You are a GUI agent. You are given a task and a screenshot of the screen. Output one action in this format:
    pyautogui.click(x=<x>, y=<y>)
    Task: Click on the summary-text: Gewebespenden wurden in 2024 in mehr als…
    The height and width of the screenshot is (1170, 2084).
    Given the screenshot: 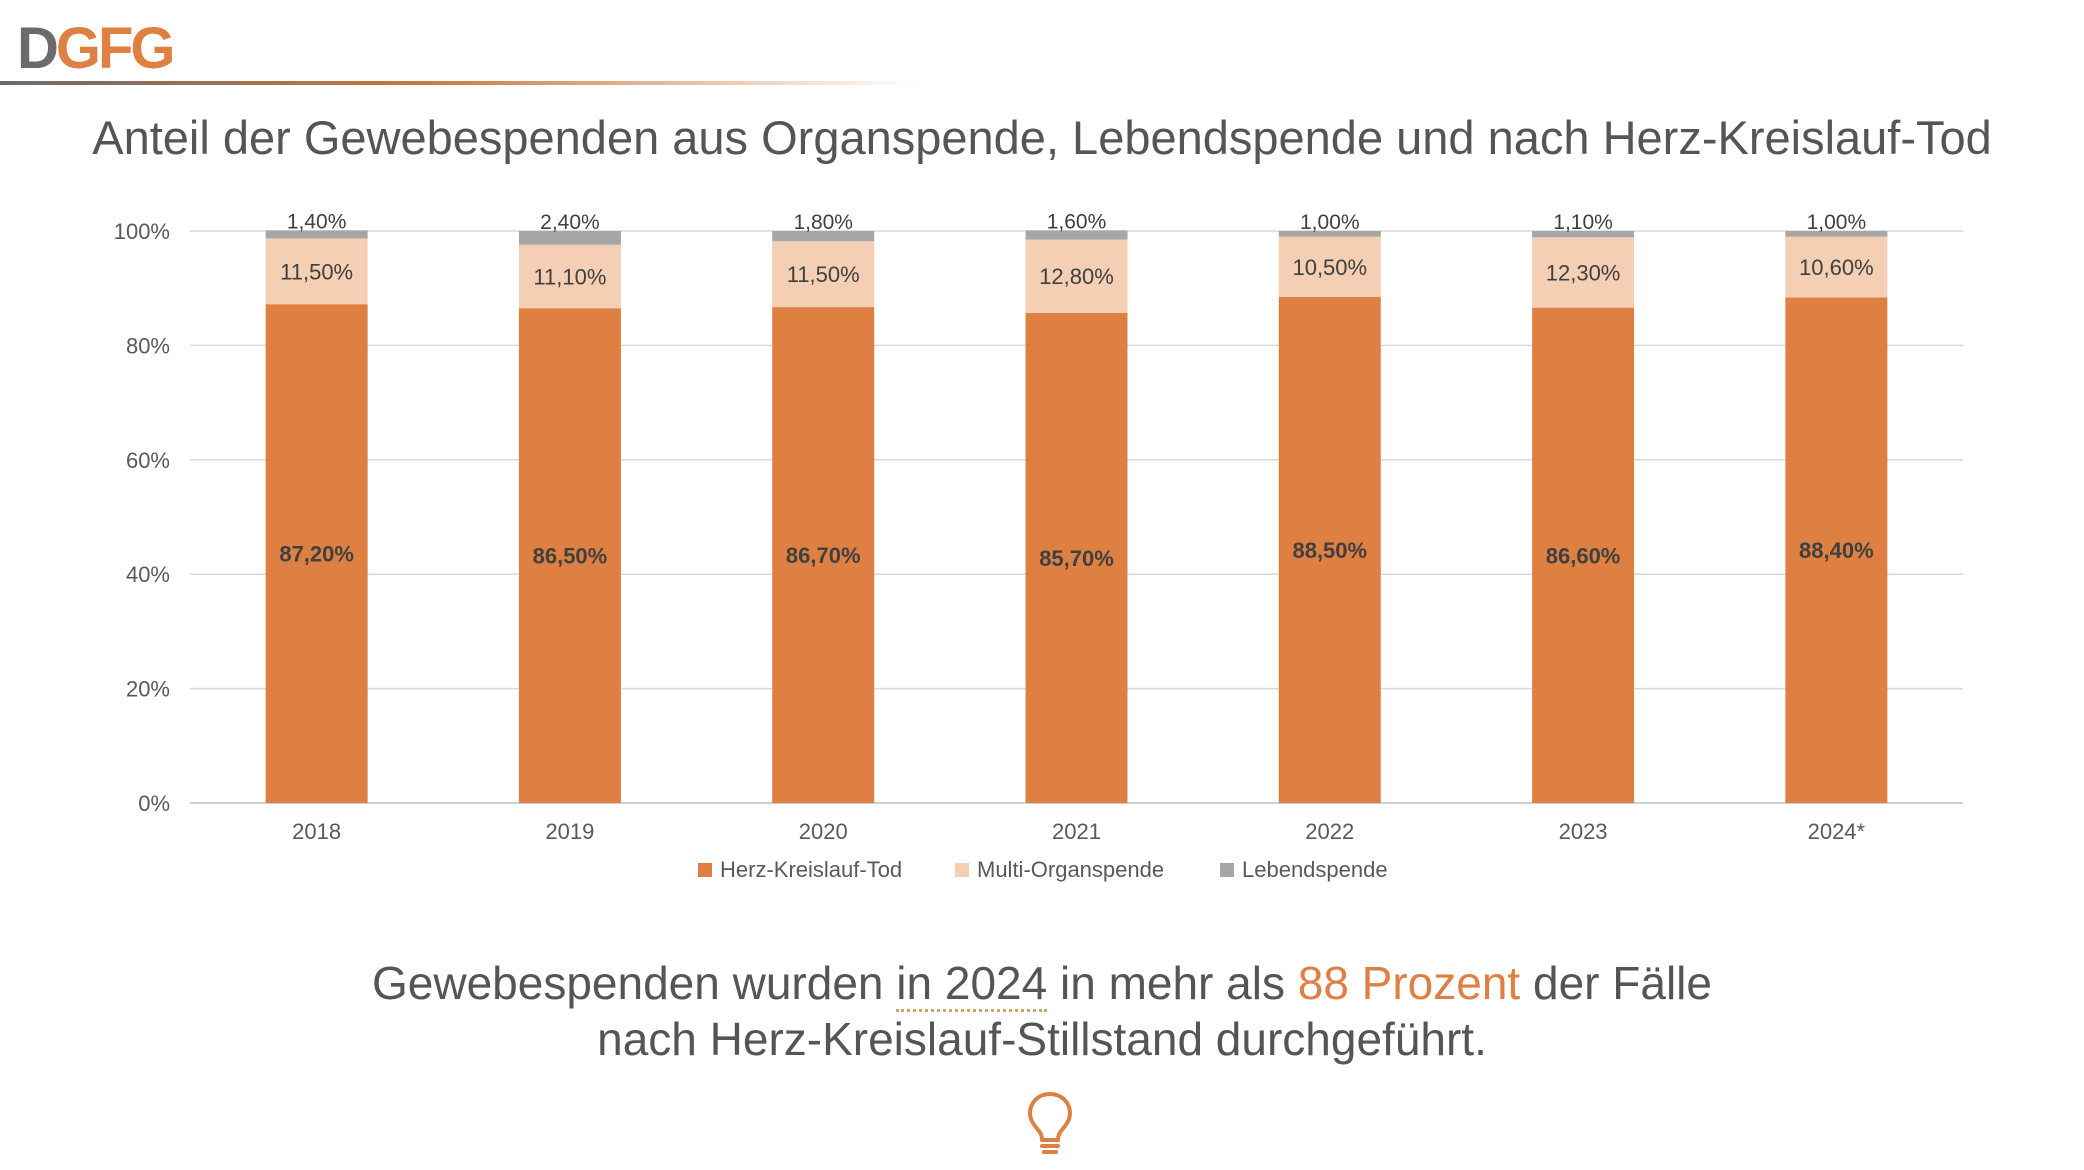 What is the action you would take?
    pyautogui.click(x=1042, y=1011)
    